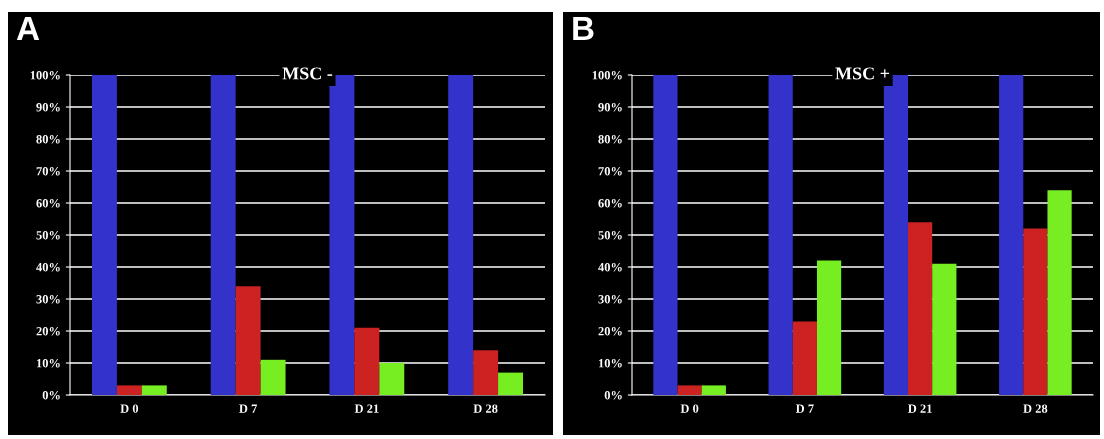 The width and height of the screenshot is (1104, 439). Describe the element at coordinates (583, 28) in the screenshot. I see `text: B` at that location.